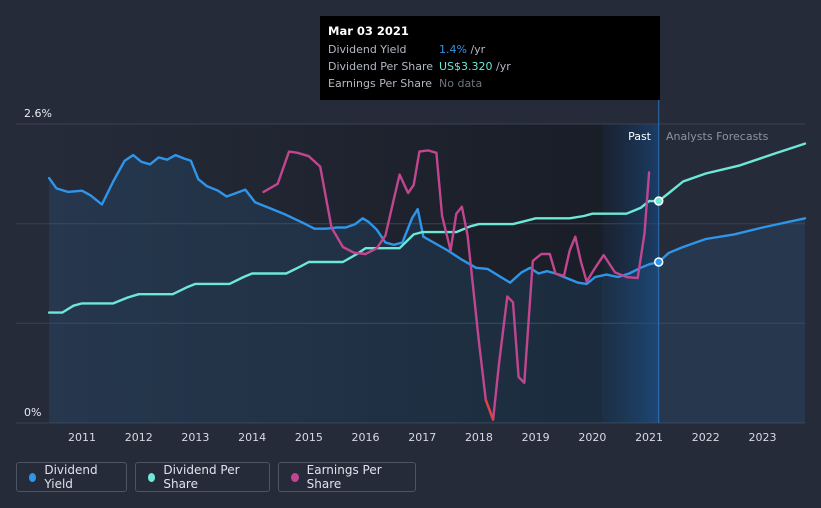 The image size is (821, 508). I want to click on x-tick-2023: 2023, so click(762, 437).